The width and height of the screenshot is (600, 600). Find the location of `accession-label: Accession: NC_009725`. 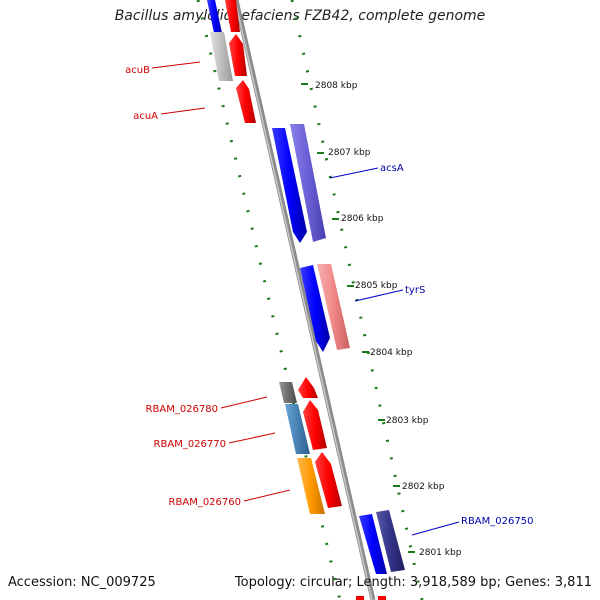

accession-label: Accession: NC_009725 is located at coordinates (82, 582).